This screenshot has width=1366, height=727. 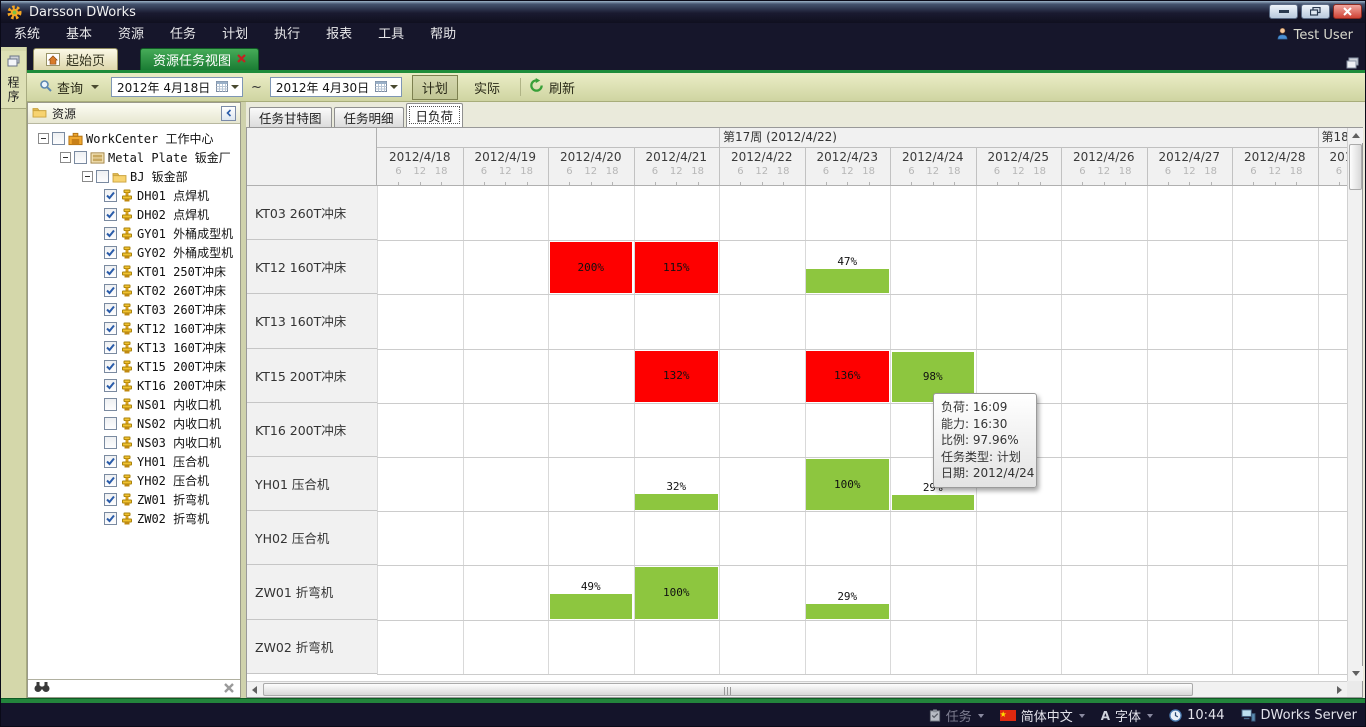 What do you see at coordinates (134, 480) in the screenshot?
I see `tree-item: YH02 压合机` at bounding box center [134, 480].